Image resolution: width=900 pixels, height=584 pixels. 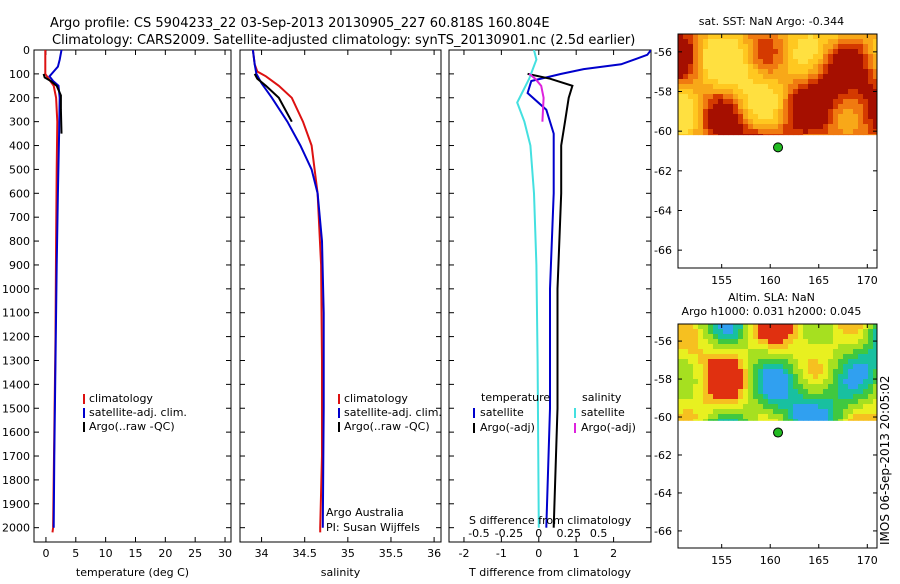 What do you see at coordinates (663, 210) in the screenshot?
I see `lat-tick-label: -64` at bounding box center [663, 210].